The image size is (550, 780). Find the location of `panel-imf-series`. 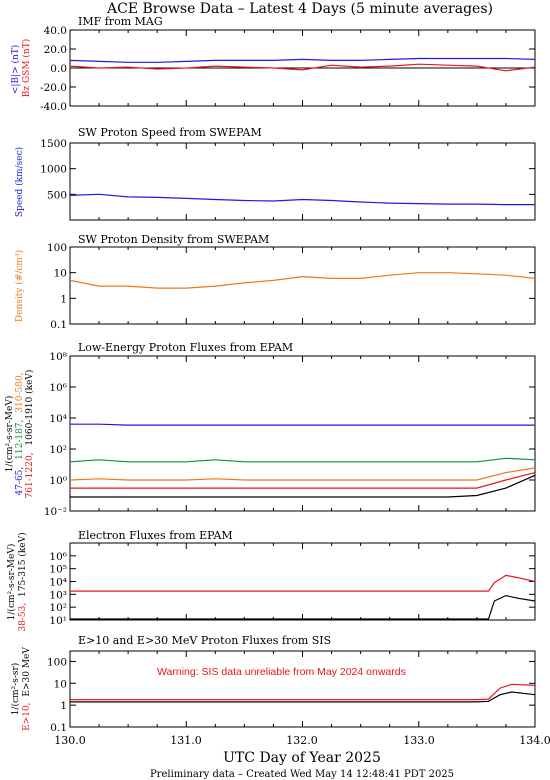

panel-imf-series is located at coordinates (302, 64).